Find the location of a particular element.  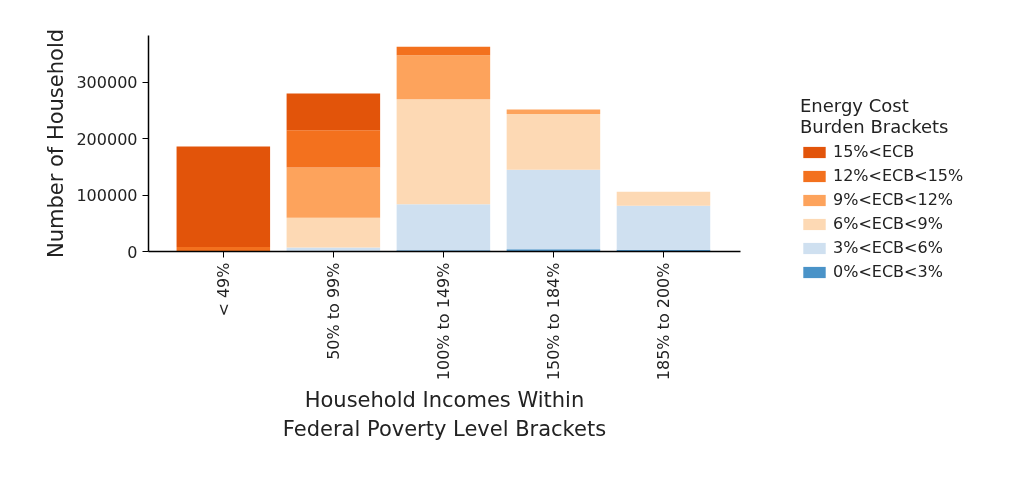

x-tick-label: 50% to 99% is located at coordinates (333, 311).